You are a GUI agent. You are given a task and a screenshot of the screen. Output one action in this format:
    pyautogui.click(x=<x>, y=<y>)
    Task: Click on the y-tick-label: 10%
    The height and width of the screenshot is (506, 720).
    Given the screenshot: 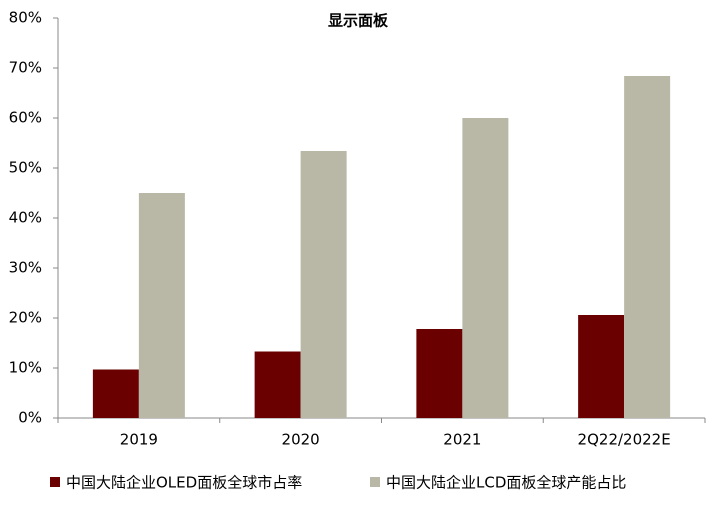 What is the action you would take?
    pyautogui.click(x=25, y=368)
    